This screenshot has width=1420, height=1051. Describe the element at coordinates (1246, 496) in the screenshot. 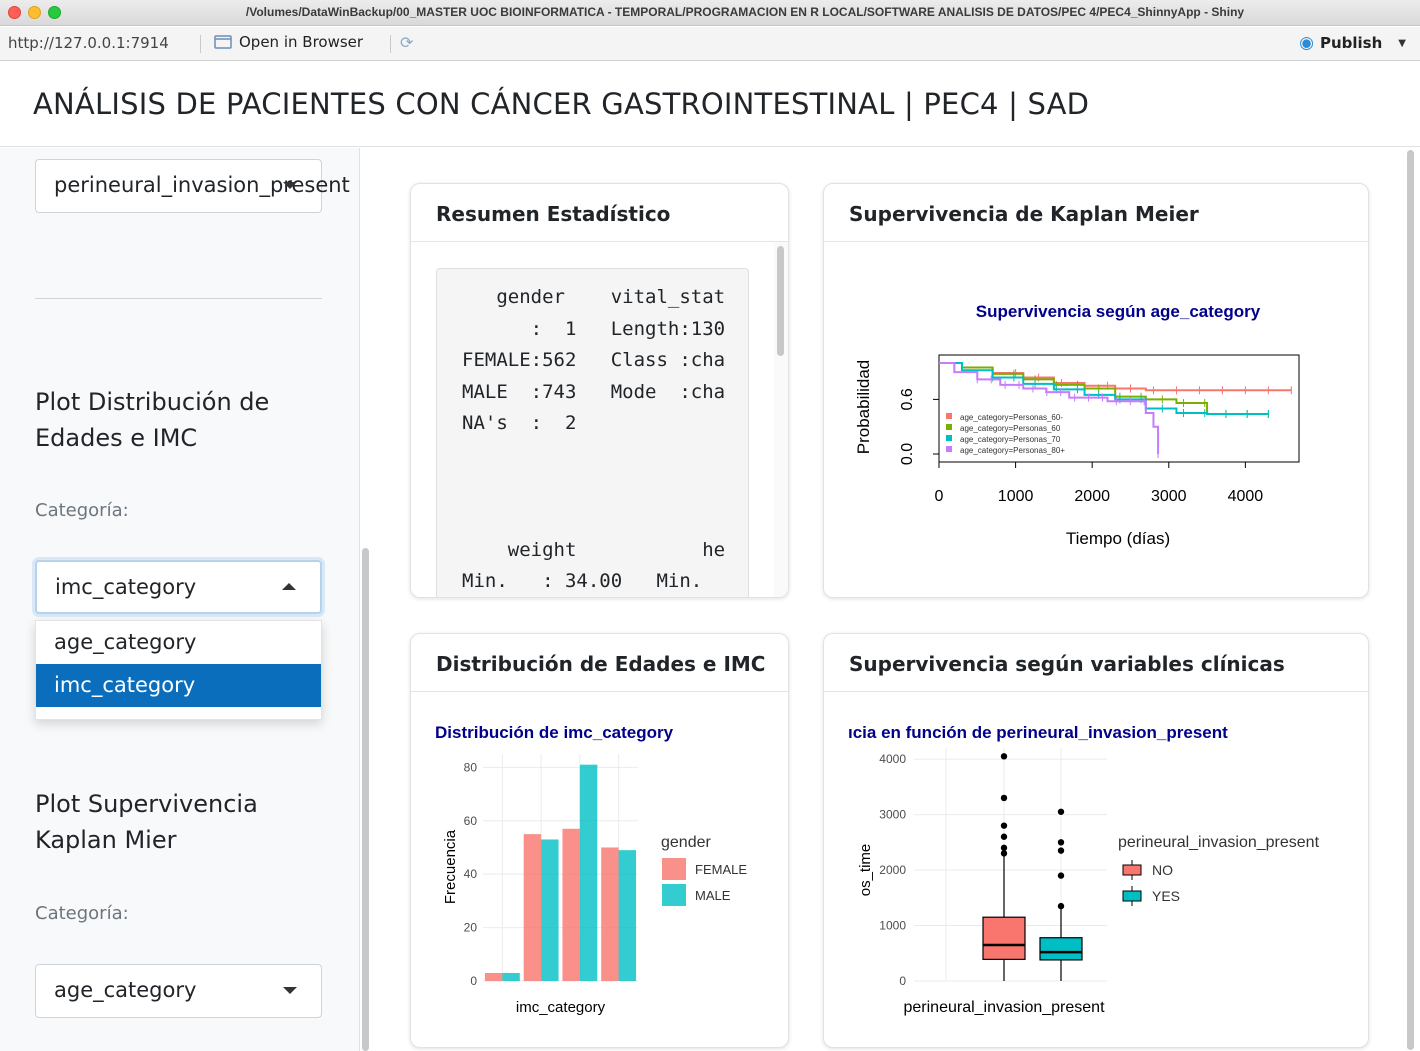

I see `x-tick-label: 4000` at that location.